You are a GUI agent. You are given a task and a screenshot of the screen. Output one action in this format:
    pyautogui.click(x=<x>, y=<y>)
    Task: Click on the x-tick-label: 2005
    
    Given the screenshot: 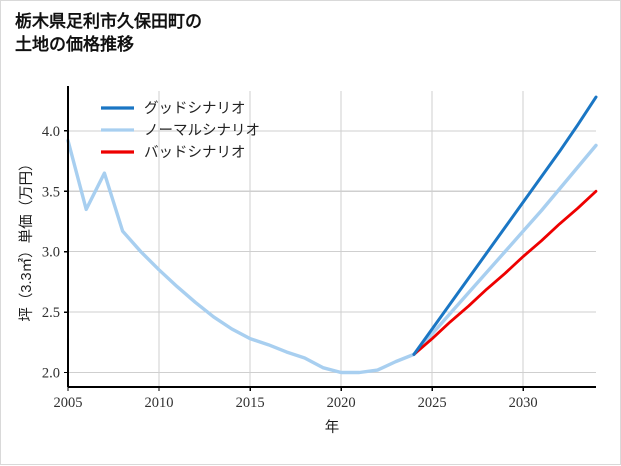 What is the action you would take?
    pyautogui.click(x=68, y=403)
    